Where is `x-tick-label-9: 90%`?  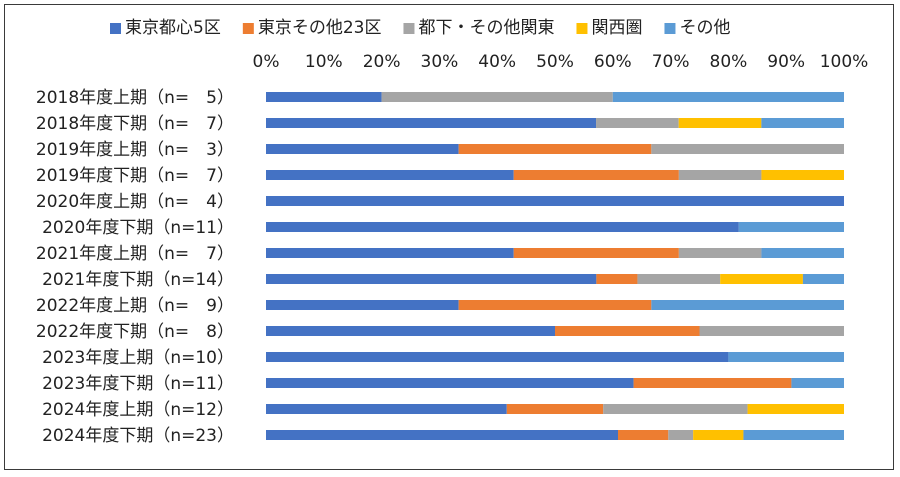
x-tick-label-9: 90% is located at coordinates (786, 62).